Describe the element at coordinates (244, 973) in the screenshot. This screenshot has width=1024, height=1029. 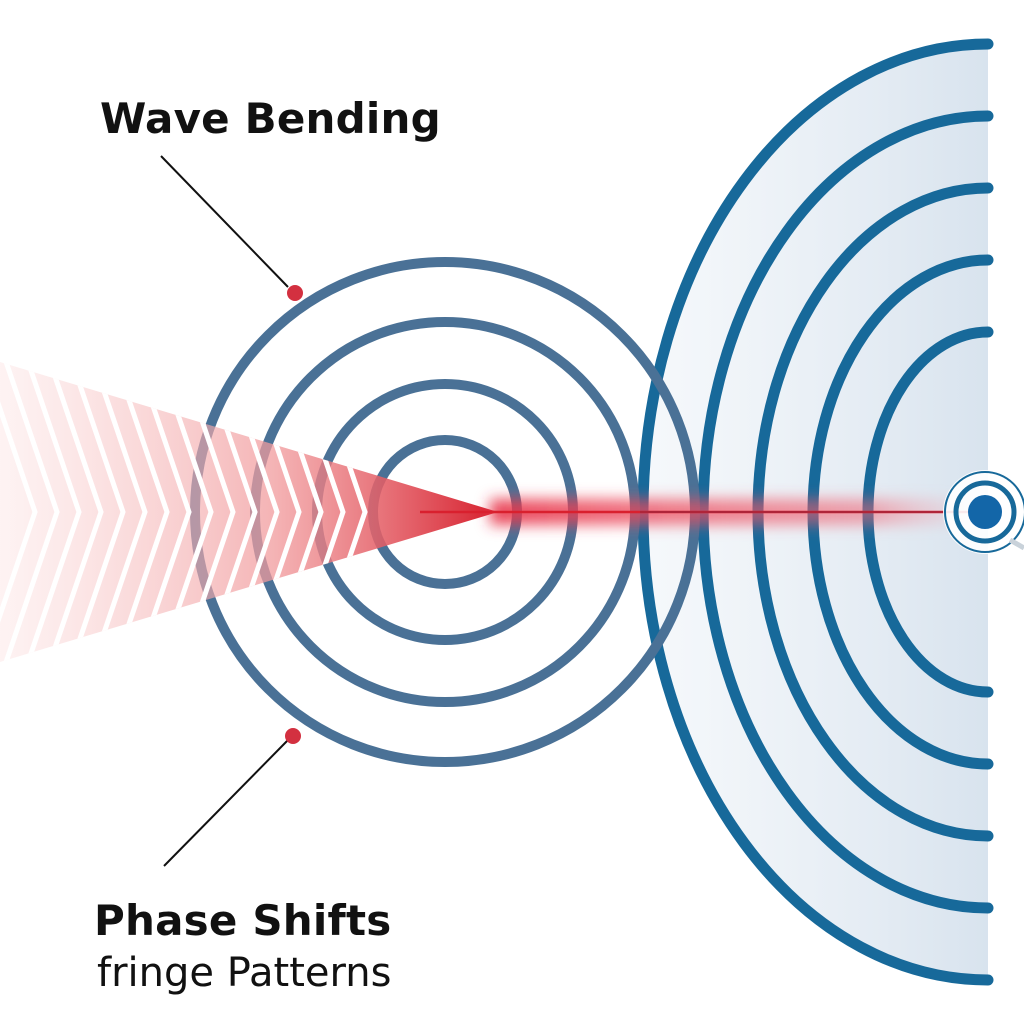
I see `fringe-patterns-label: fringe Patterns` at that location.